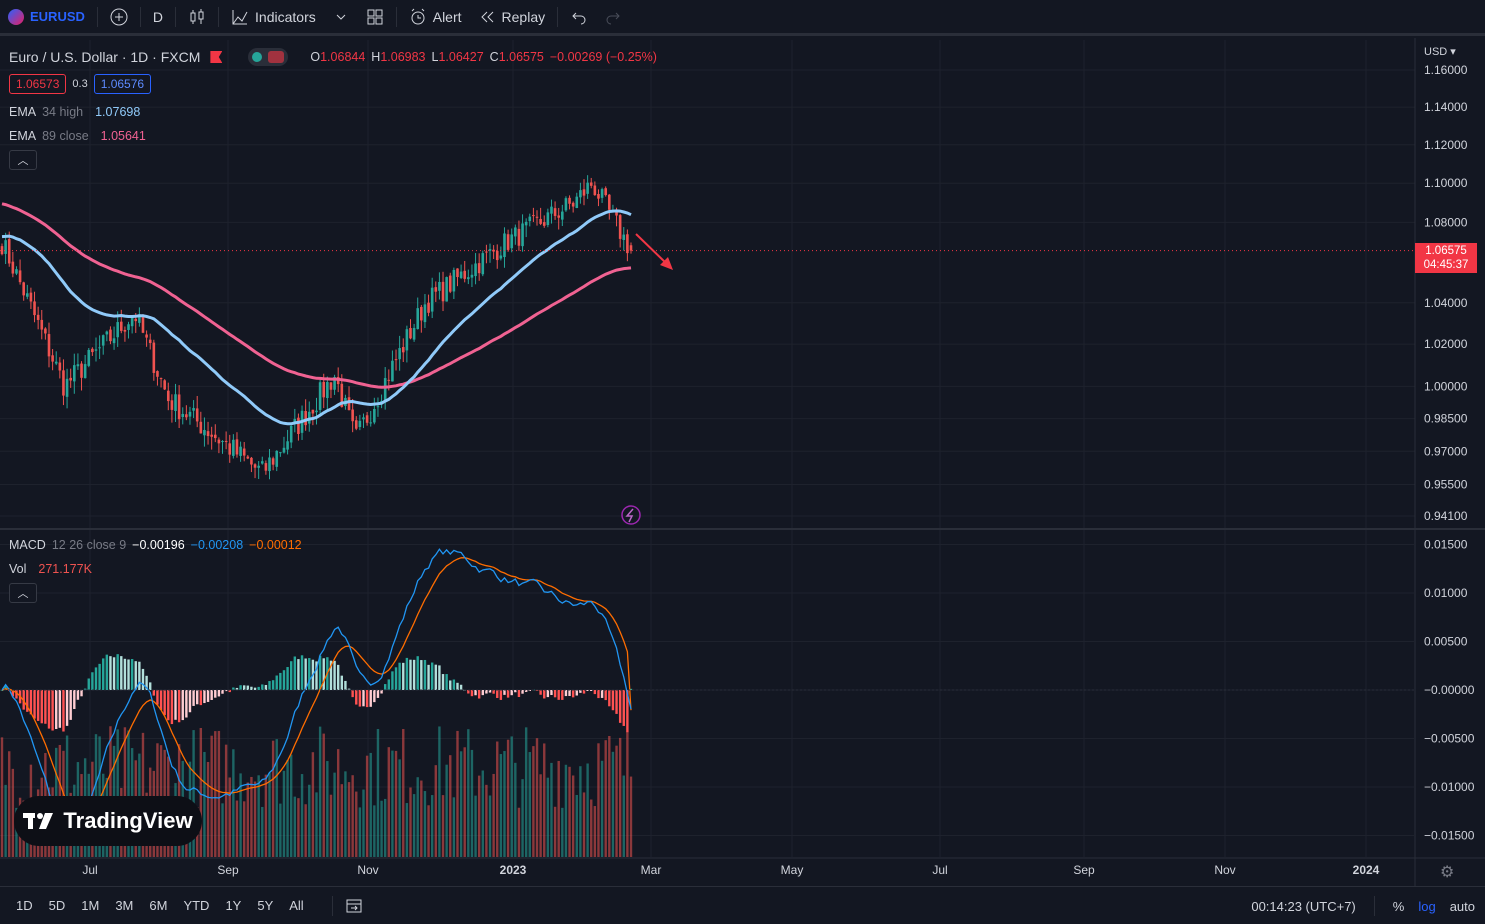 This screenshot has height=924, width=1485. What do you see at coordinates (268, 57) in the screenshot?
I see `market-status-toggle` at bounding box center [268, 57].